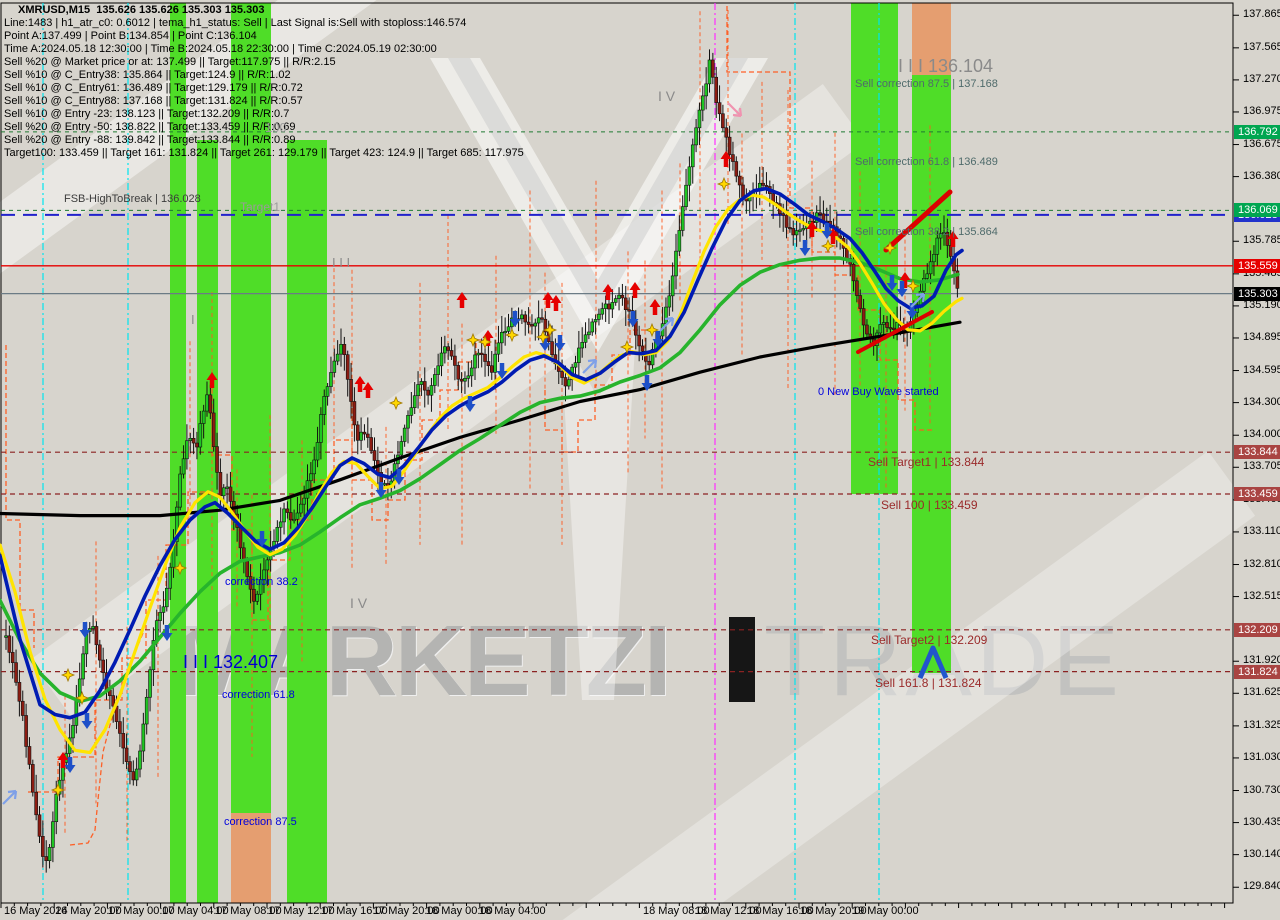 Image resolution: width=1280 pixels, height=920 pixels. What do you see at coordinates (359, 603) in the screenshot?
I see `wave-label-4a: I V` at bounding box center [359, 603].